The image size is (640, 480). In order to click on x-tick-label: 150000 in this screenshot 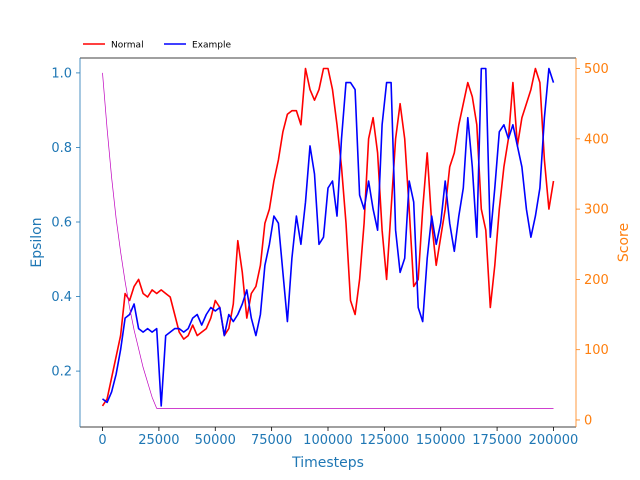, I will do `click(441, 440)`.